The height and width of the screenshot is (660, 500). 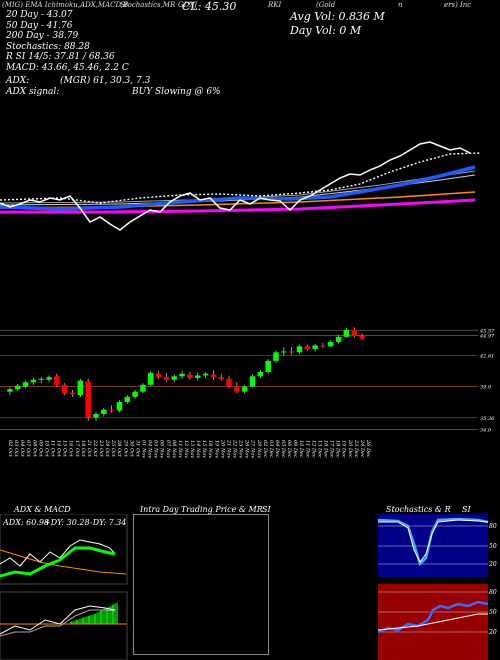 What do you see at coordinates (486, 357) in the screenshot?
I see `price-tick-label: 42.61` at bounding box center [486, 357].